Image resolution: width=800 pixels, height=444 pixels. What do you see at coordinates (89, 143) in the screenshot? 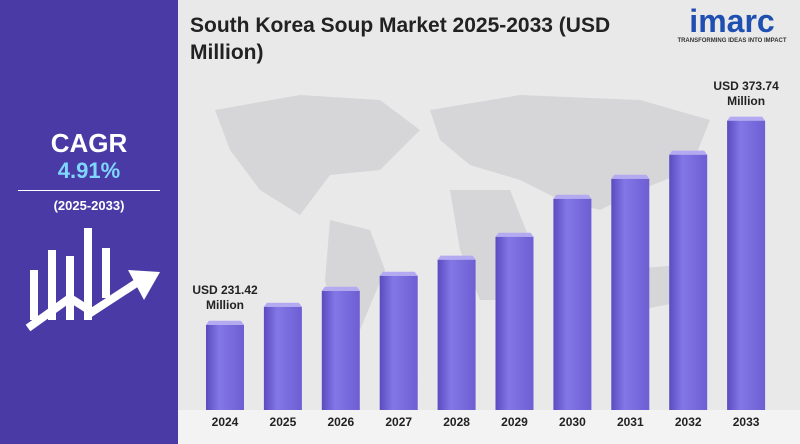
I see `cagr-label: CAGR` at bounding box center [89, 143].